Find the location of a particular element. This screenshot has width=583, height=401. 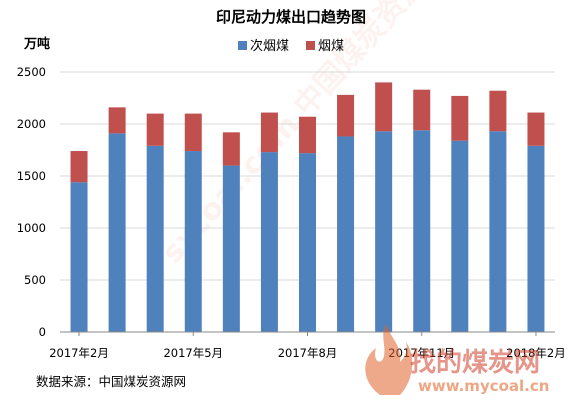

chart-title: 印尼动力煤出口趋势图 is located at coordinates (291, 17).